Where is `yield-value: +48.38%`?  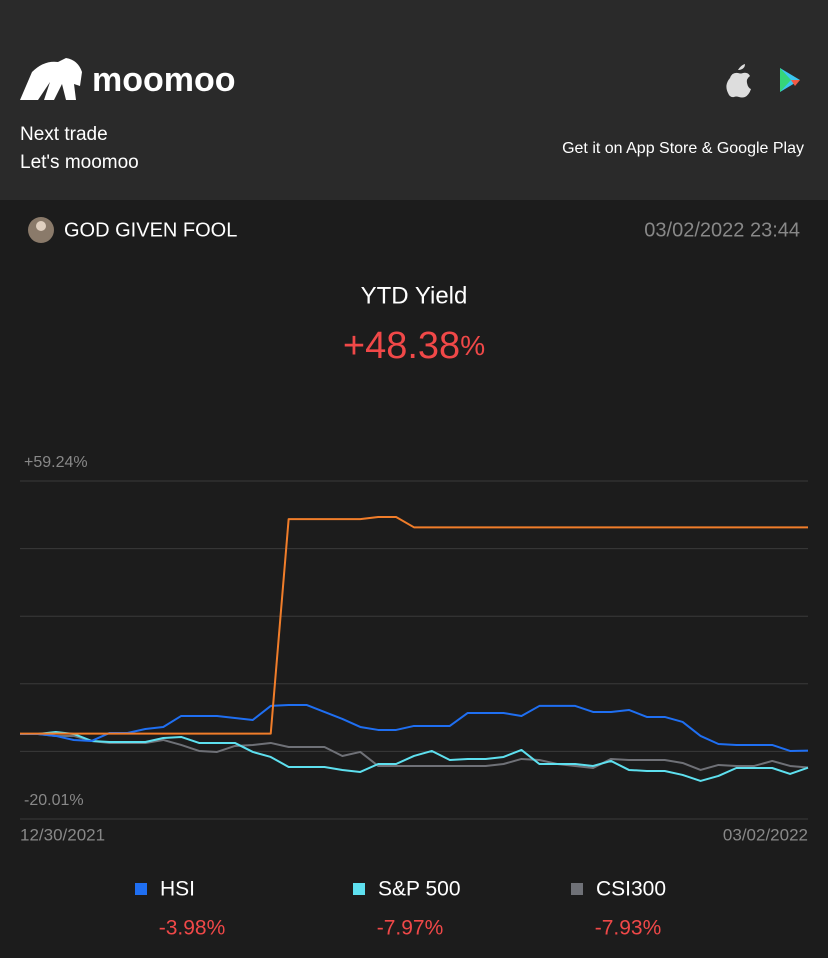 yield-value: +48.38% is located at coordinates (414, 346).